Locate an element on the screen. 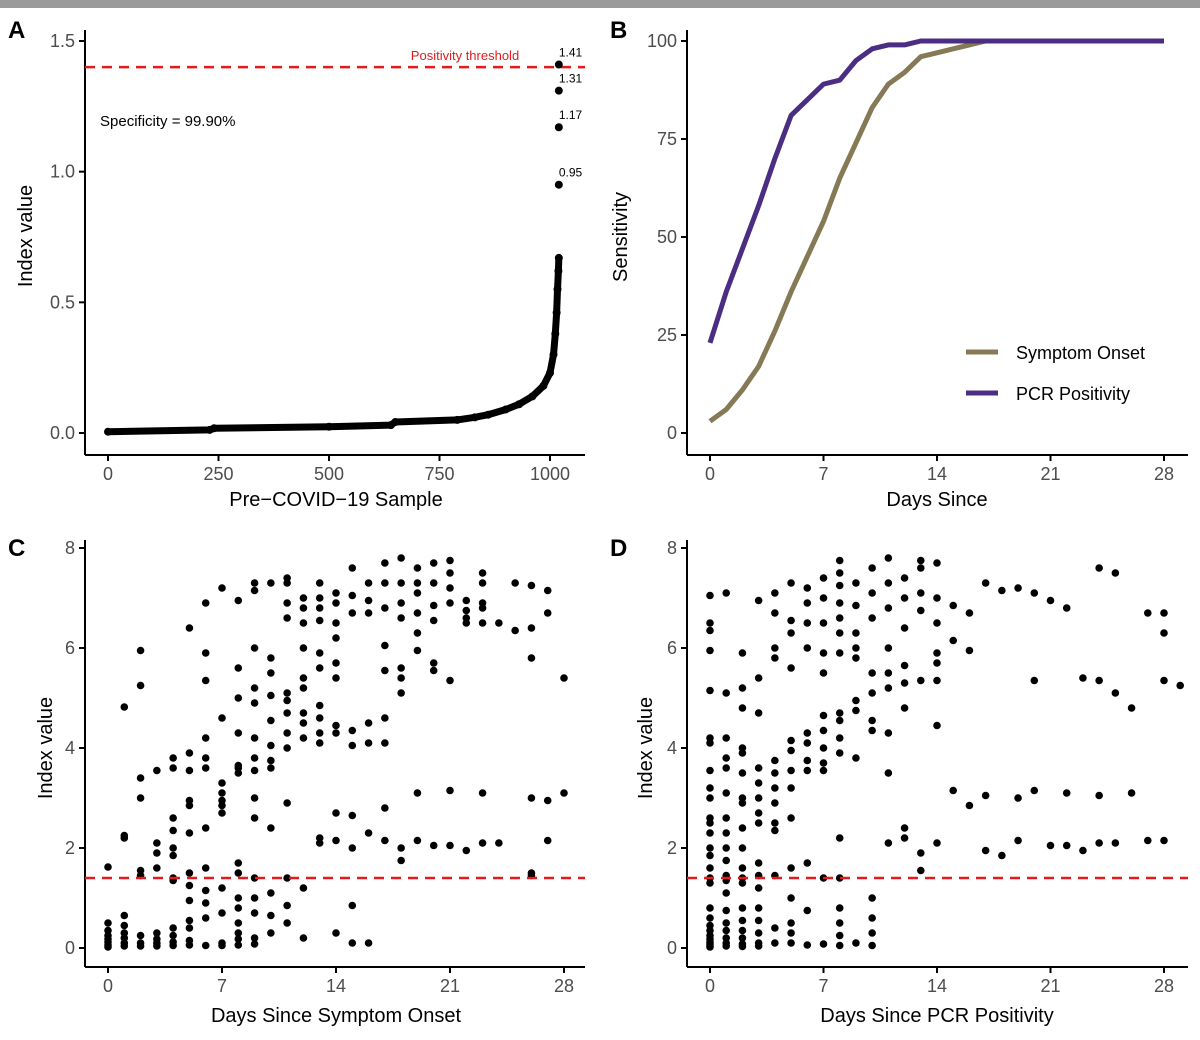 The height and width of the screenshot is (1040, 1200). top-border is located at coordinates (600, 4).